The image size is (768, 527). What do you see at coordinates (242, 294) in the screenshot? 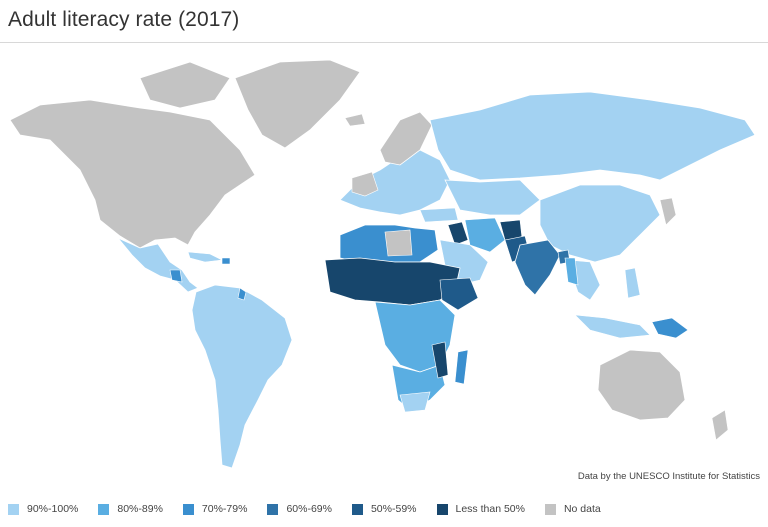
I see `guiana-region` at bounding box center [242, 294].